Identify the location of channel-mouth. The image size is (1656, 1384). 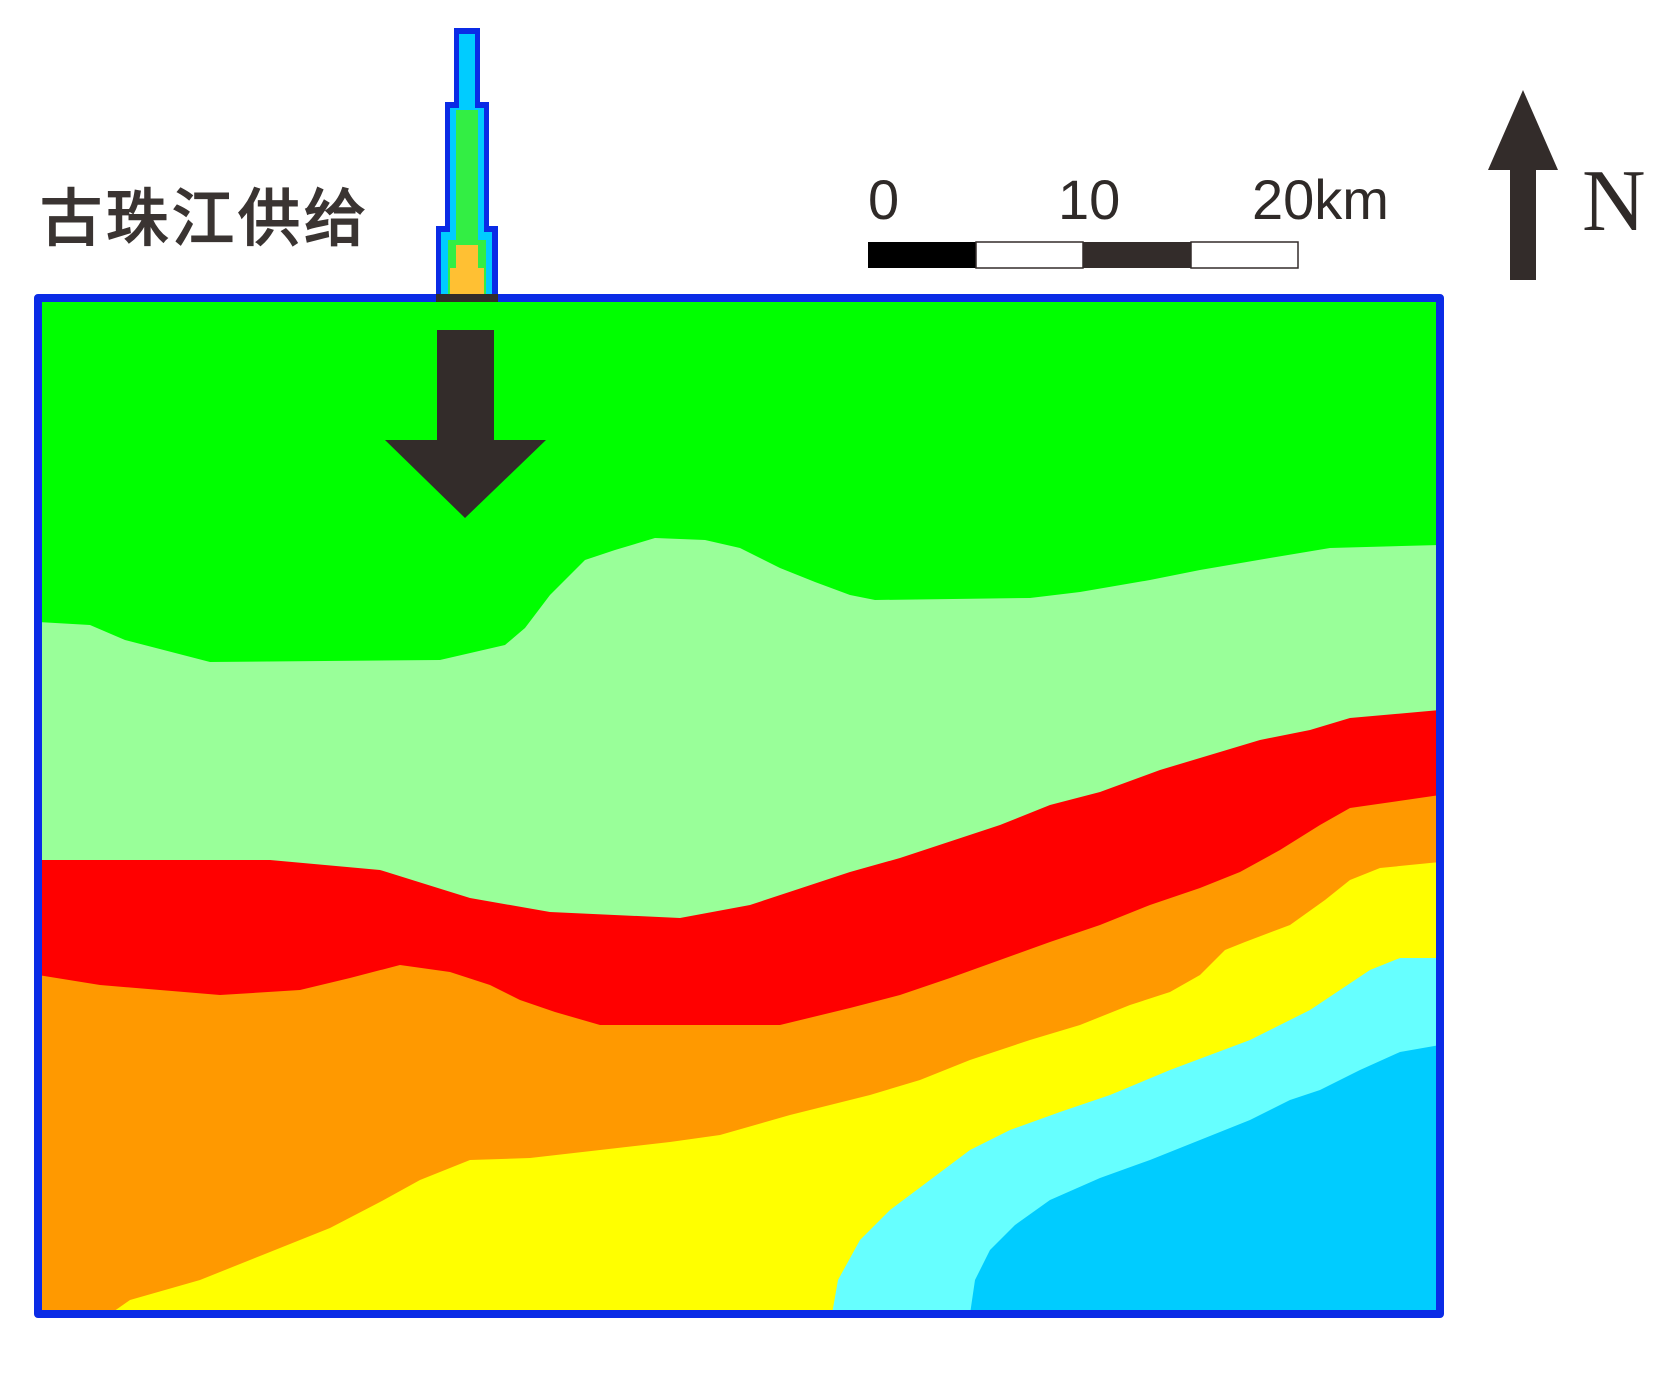
(467, 298).